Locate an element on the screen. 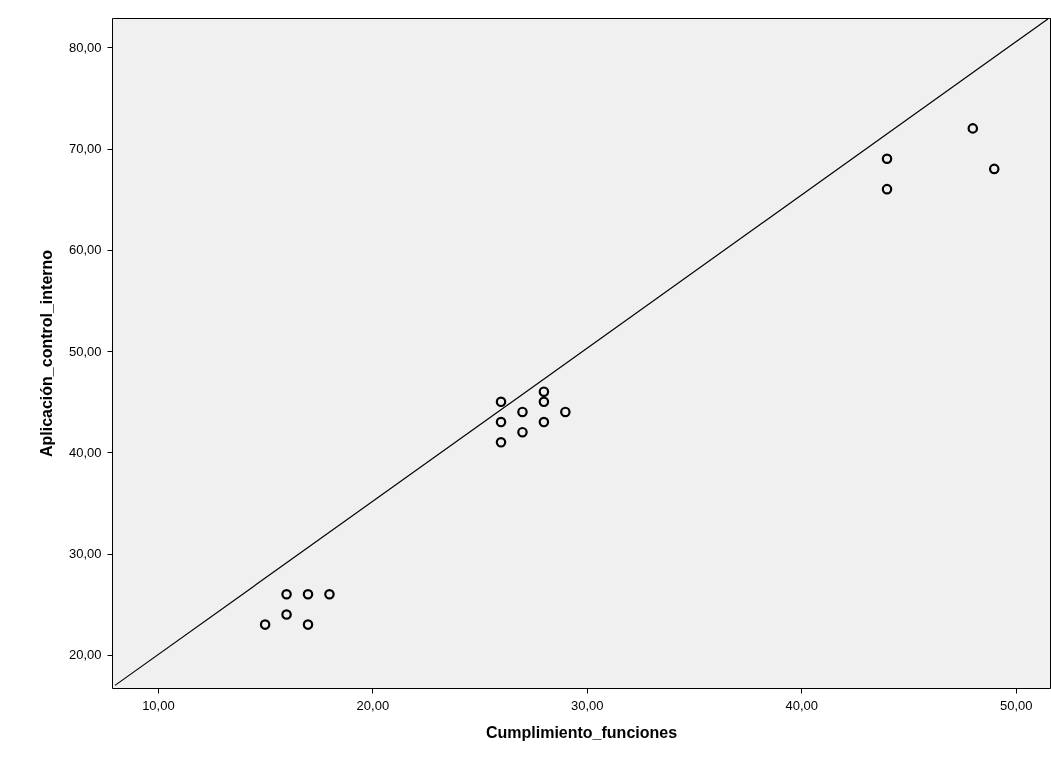 The width and height of the screenshot is (1051, 758). y-tick-label: 30,00 is located at coordinates (85, 554).